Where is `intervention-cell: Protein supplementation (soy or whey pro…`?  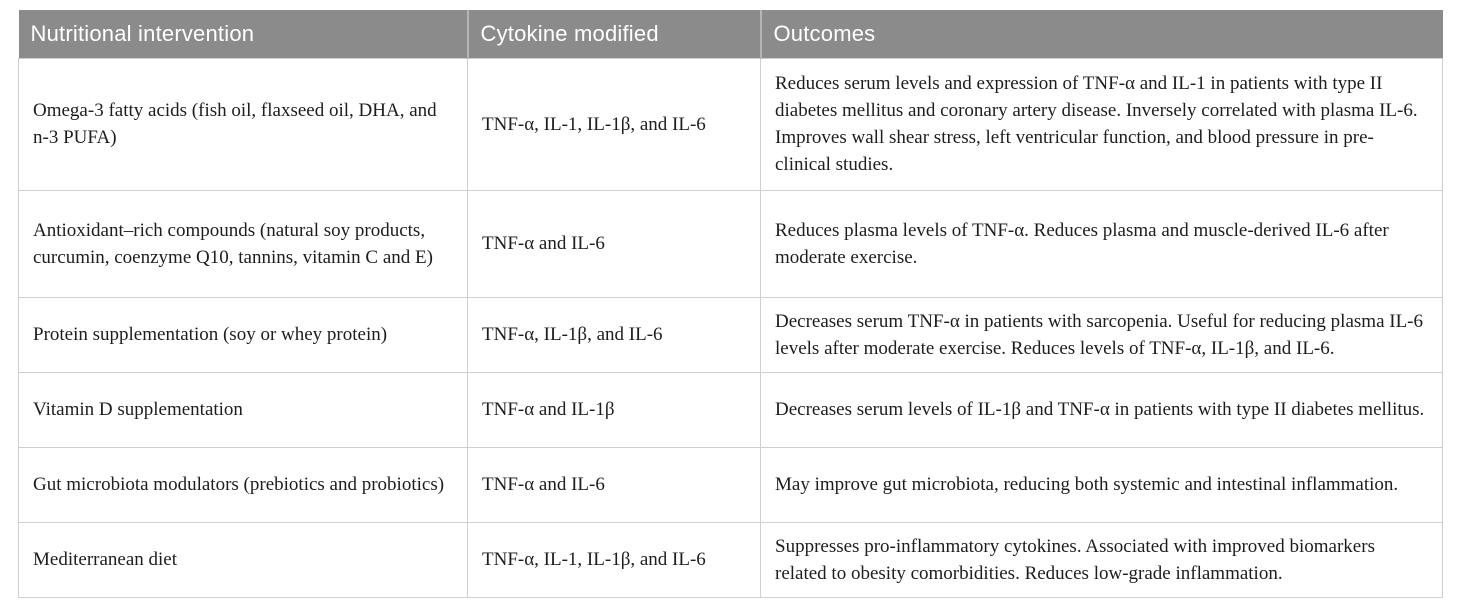 intervention-cell: Protein supplementation (soy or whey pro… is located at coordinates (243, 334).